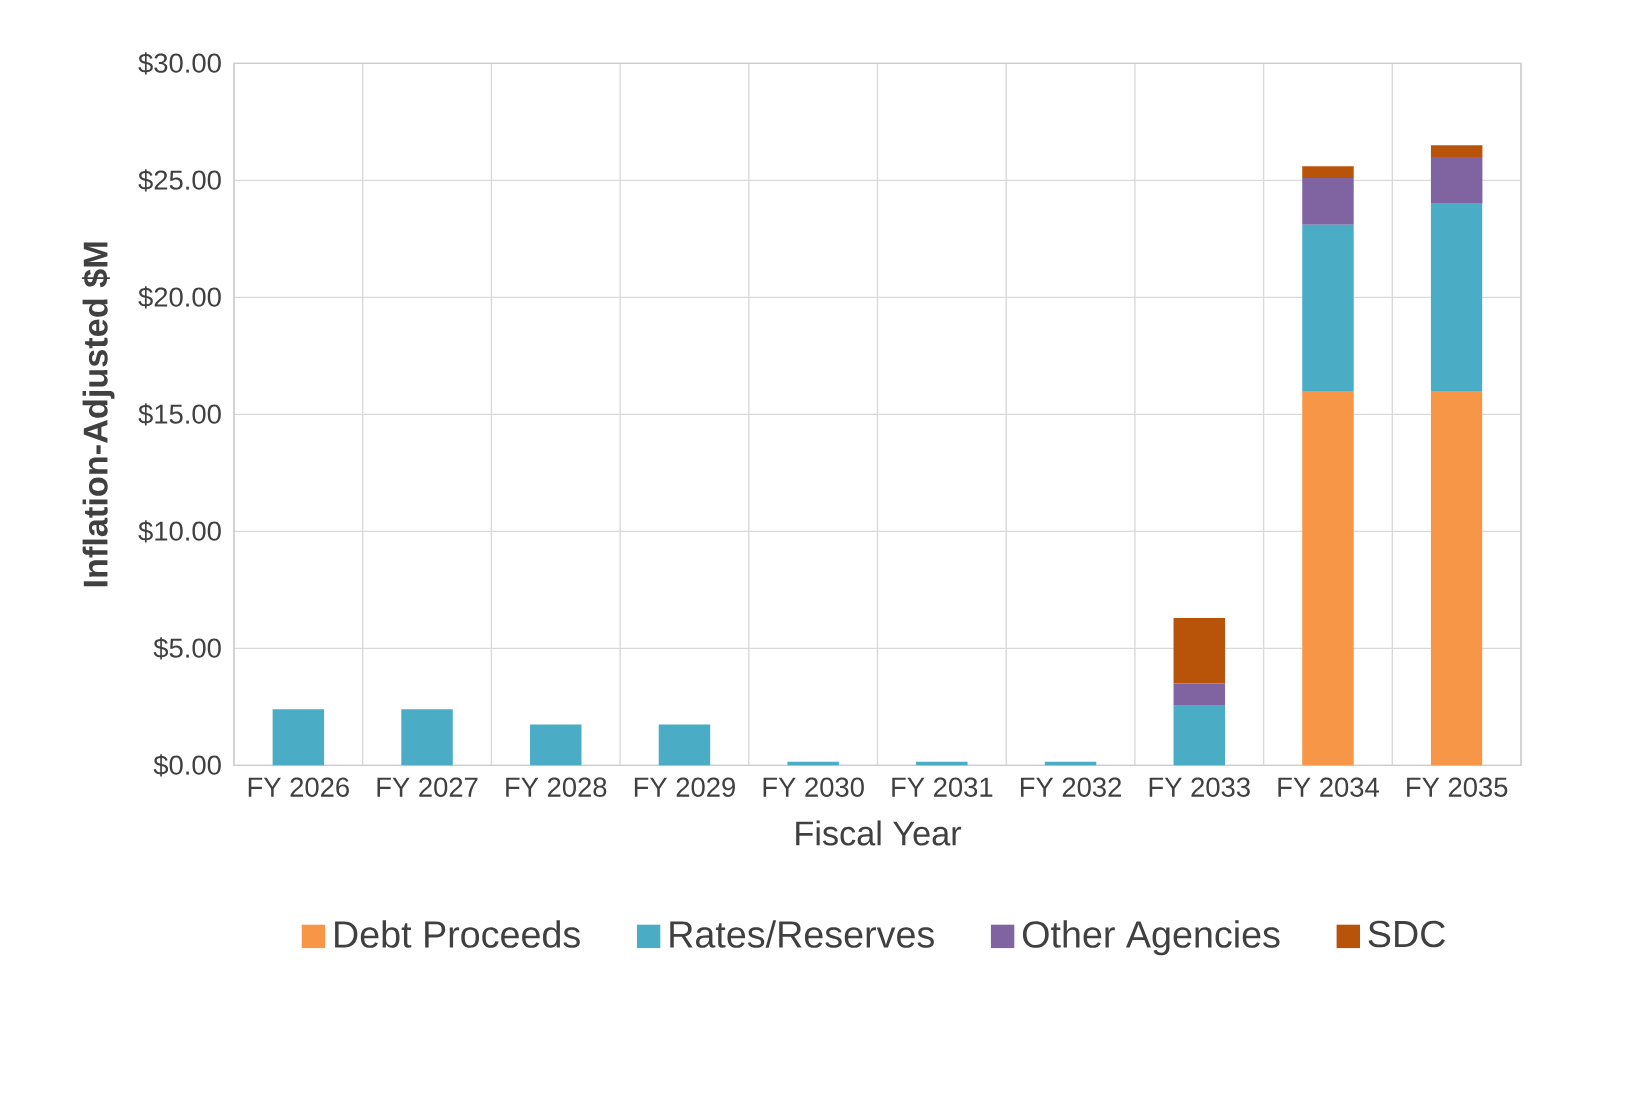 This screenshot has height=1097, width=1638. I want to click on y-tick-label: $25.00, so click(179, 180).